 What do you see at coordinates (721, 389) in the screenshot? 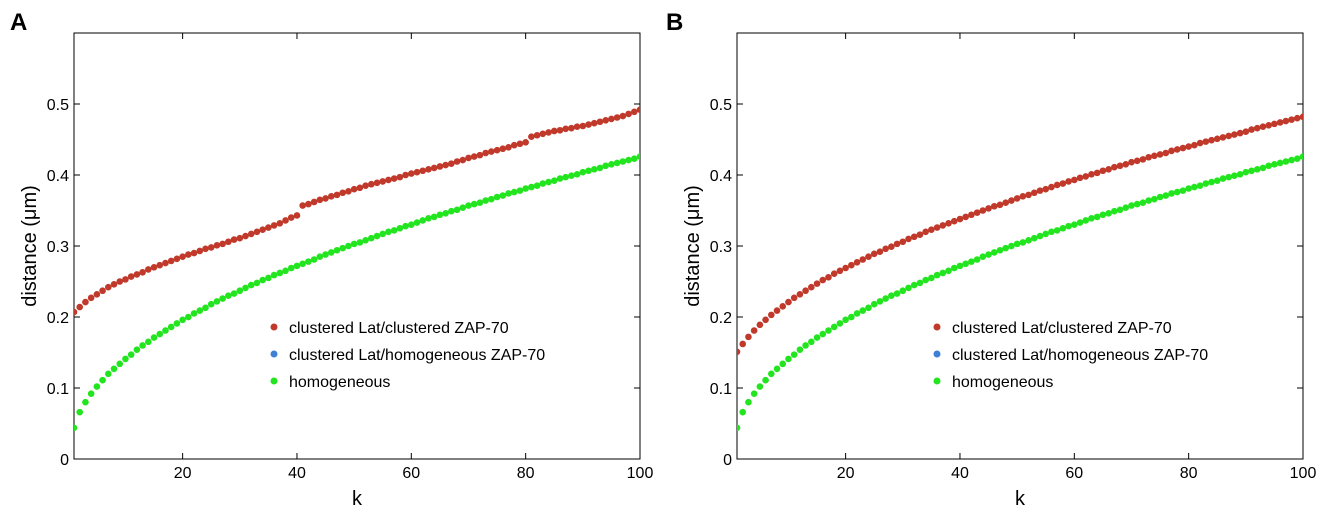
I see `y-tick-label: 0.1` at bounding box center [721, 389].